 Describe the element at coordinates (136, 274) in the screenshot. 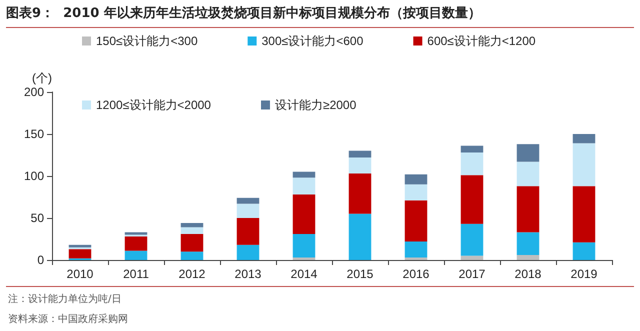

I see `x-tick-label: 2011` at that location.